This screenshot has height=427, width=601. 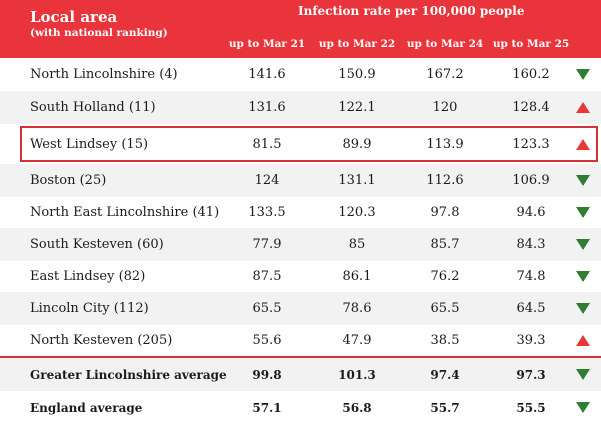 What do you see at coordinates (267, 340) in the screenshot?
I see `rate-value: 55.6` at bounding box center [267, 340].